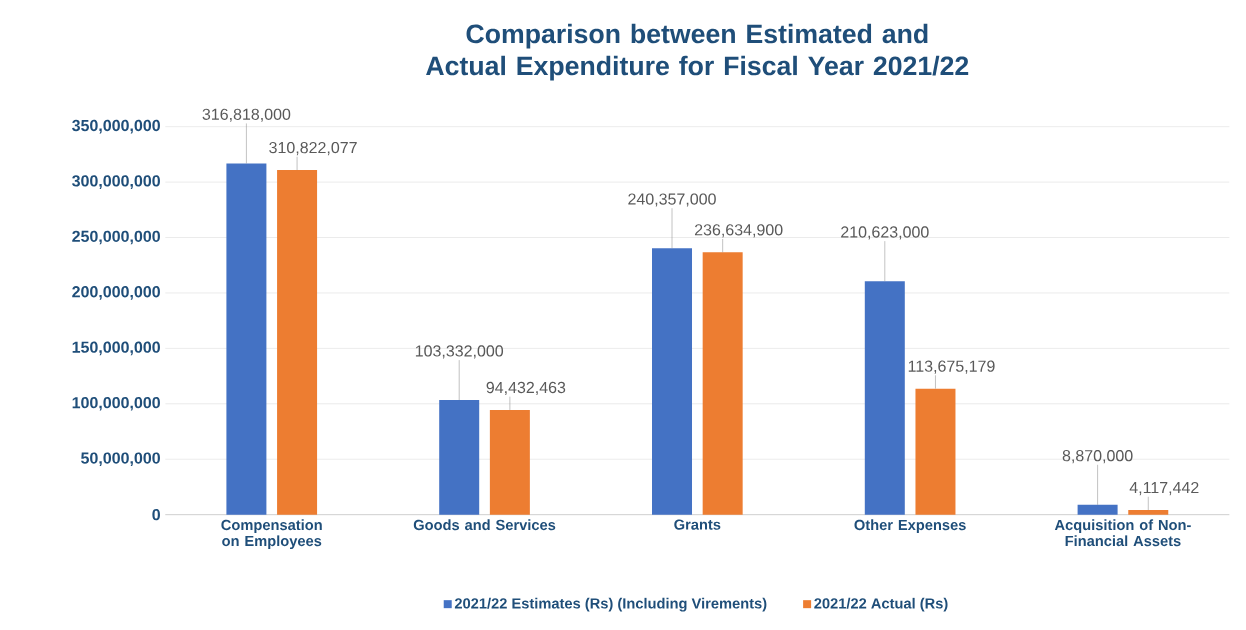 This screenshot has height=630, width=1246. What do you see at coordinates (116, 126) in the screenshot?
I see `y-tick-label: 350,000,000` at bounding box center [116, 126].